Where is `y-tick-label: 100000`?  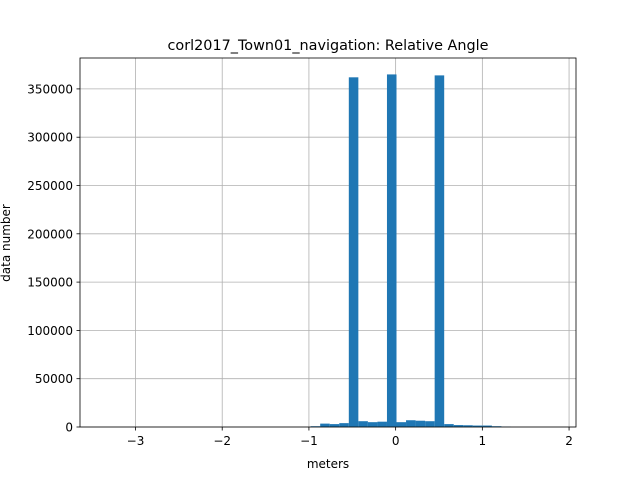 y-tick-label: 100000 is located at coordinates (50, 331).